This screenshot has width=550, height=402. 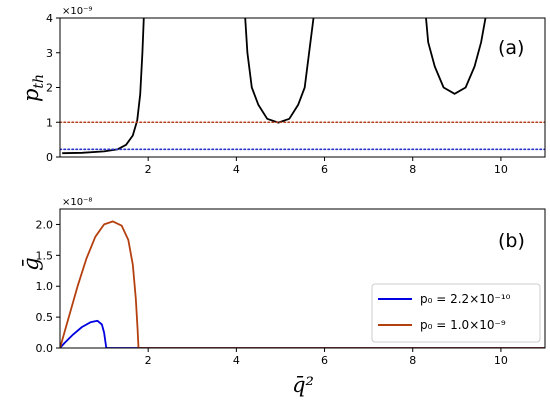 What do you see at coordinates (412, 360) in the screenshot?
I see `panel-b-xtick-label: 8` at bounding box center [412, 360].